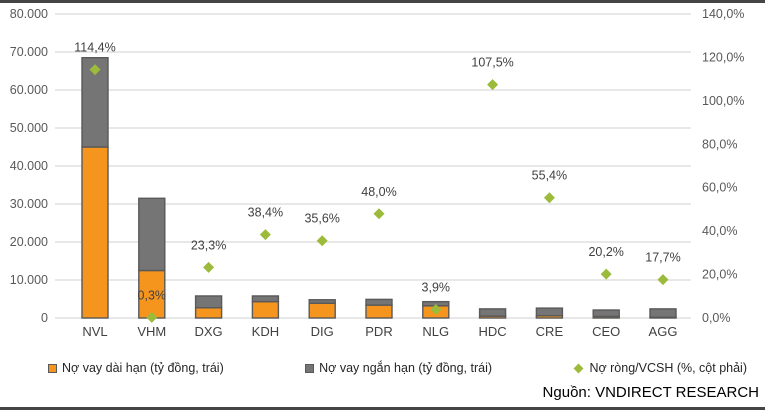 The image size is (765, 416). Describe the element at coordinates (95, 232) in the screenshot. I see `bar-segment-long-term-NVL` at that location.